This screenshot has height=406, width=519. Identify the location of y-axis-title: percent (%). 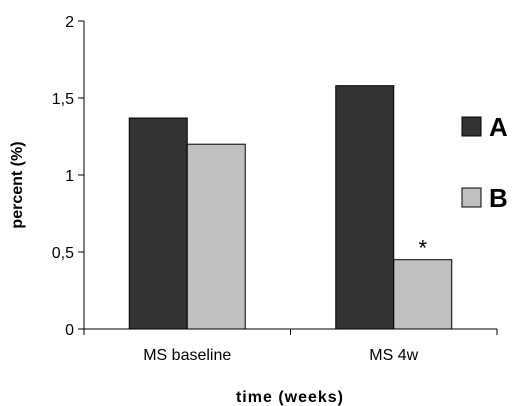
(17, 184).